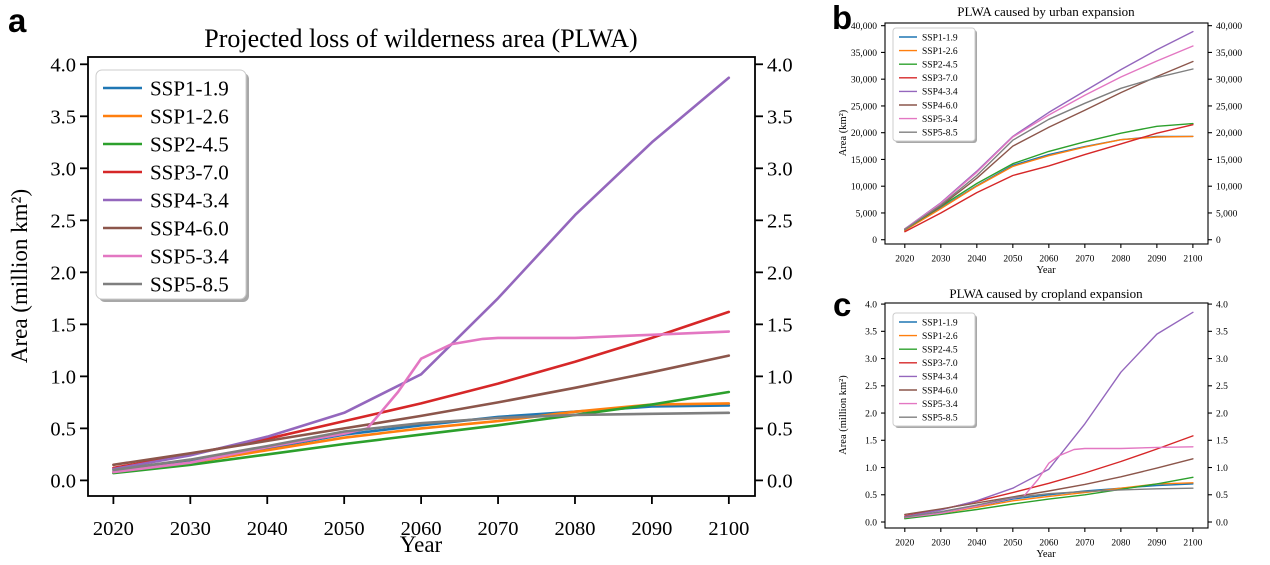  I want to click on series-line-SSP3-7.0, so click(1049, 178).